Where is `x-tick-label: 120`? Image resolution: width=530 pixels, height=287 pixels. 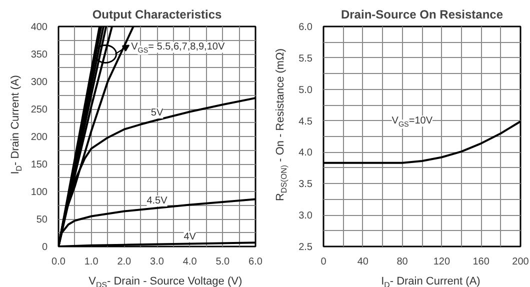 x-tick-label: 120 is located at coordinates (441, 262).